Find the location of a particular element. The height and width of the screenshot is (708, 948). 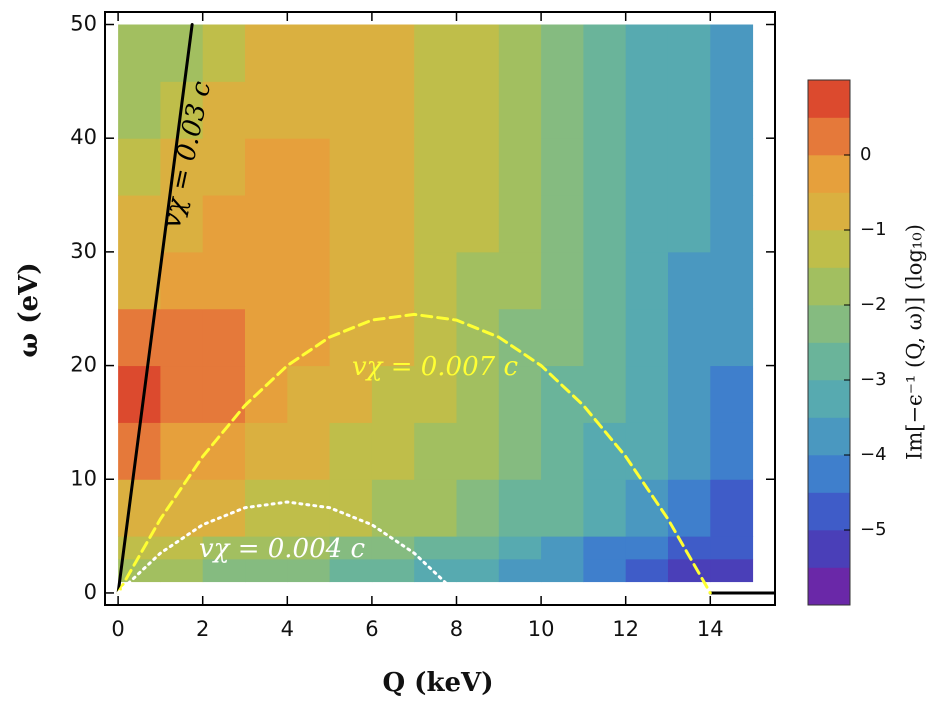

y-tick-label: 50 is located at coordinates (83, 24).